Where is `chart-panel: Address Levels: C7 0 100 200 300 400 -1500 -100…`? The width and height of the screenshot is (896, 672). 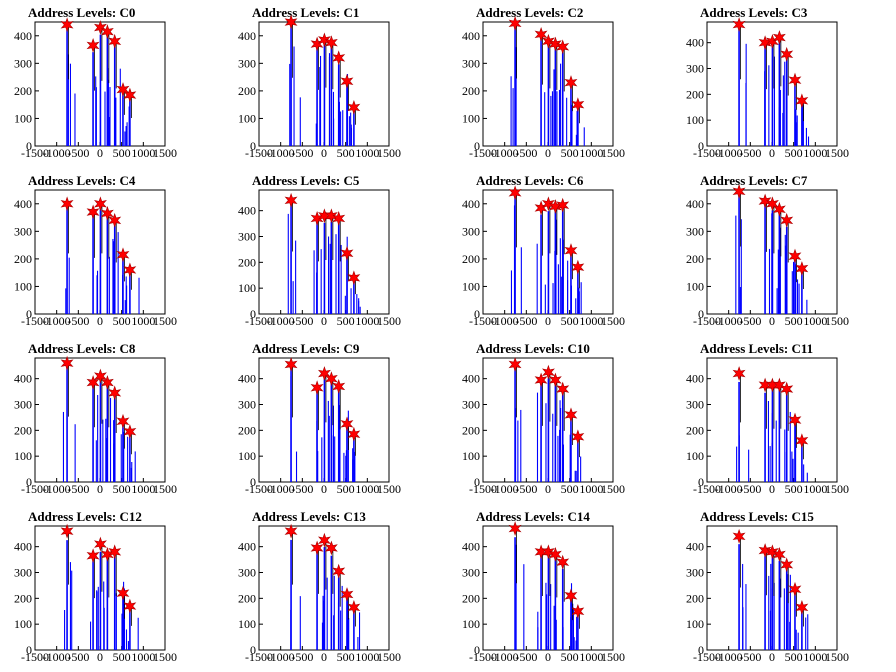
chart-panel: Address Levels: C7 0 100 200 300 400 -1500 -100… is located at coordinates (784, 252).